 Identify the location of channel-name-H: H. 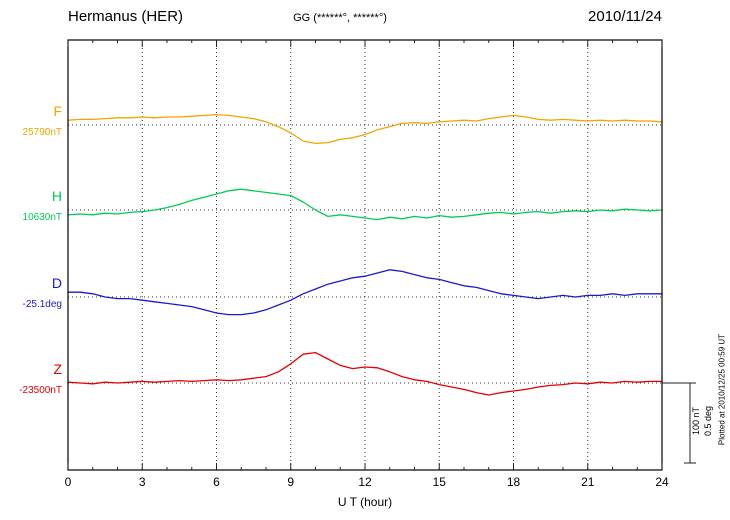
(56, 196).